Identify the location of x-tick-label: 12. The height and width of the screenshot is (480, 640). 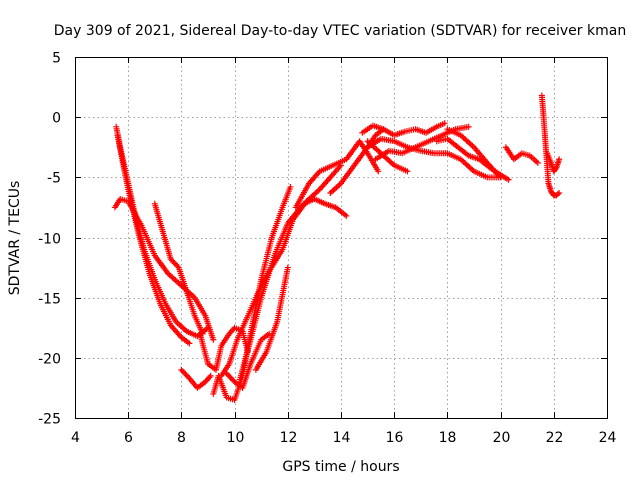
(289, 438).